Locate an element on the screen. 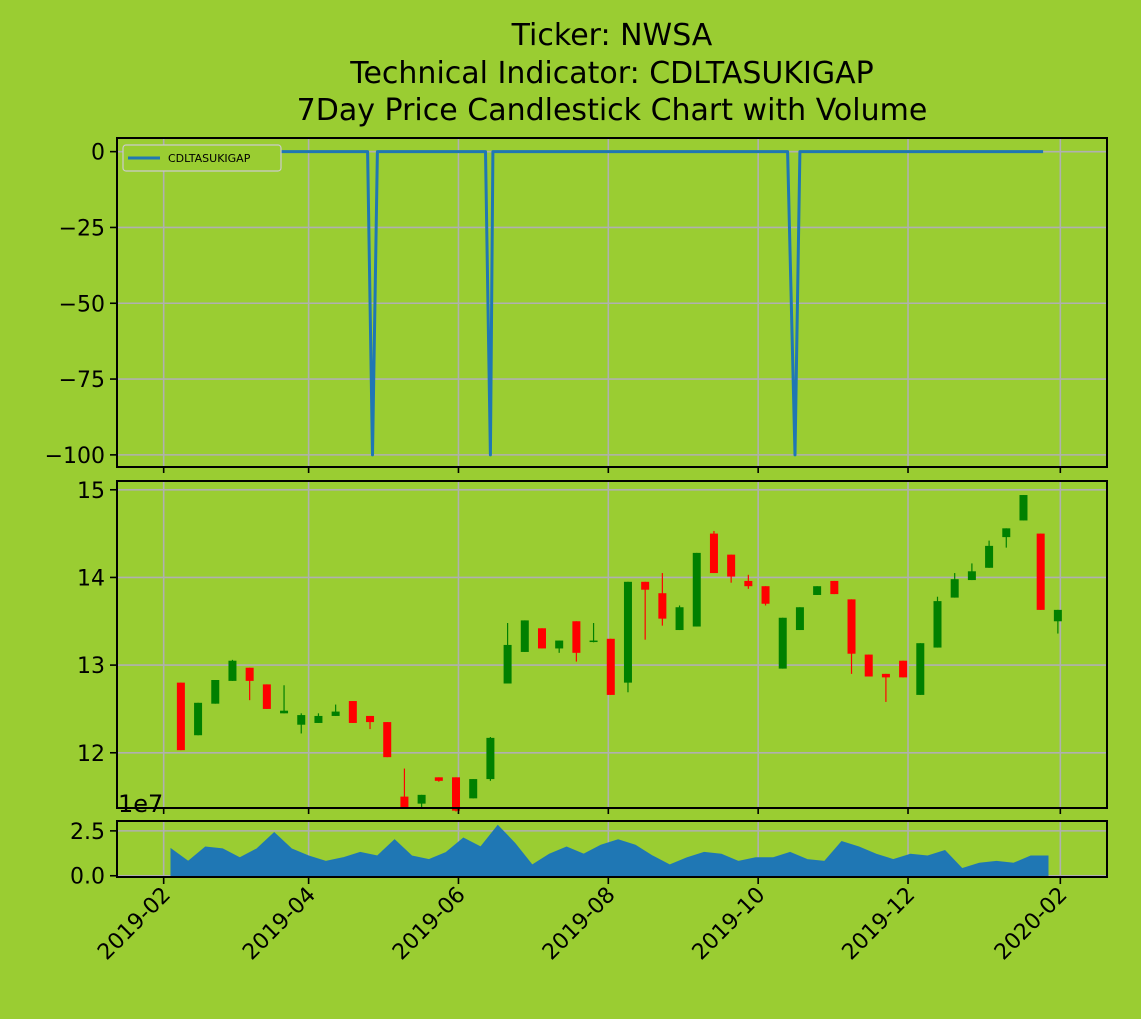  price-ytick-label-1: 13 is located at coordinates (91, 666).